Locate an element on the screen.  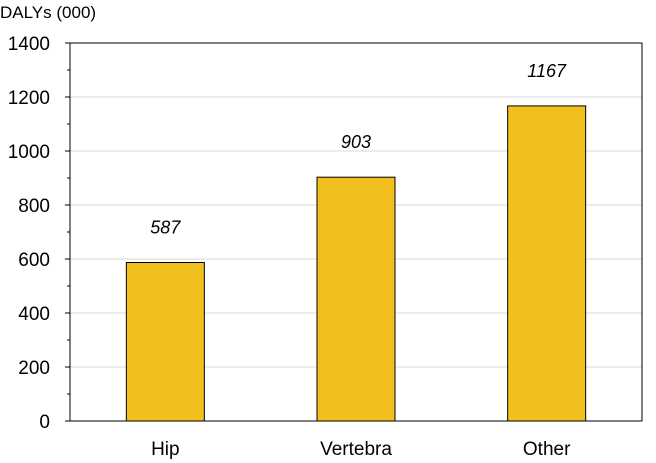
y-axis-label: DALYs (000) is located at coordinates (48, 12).